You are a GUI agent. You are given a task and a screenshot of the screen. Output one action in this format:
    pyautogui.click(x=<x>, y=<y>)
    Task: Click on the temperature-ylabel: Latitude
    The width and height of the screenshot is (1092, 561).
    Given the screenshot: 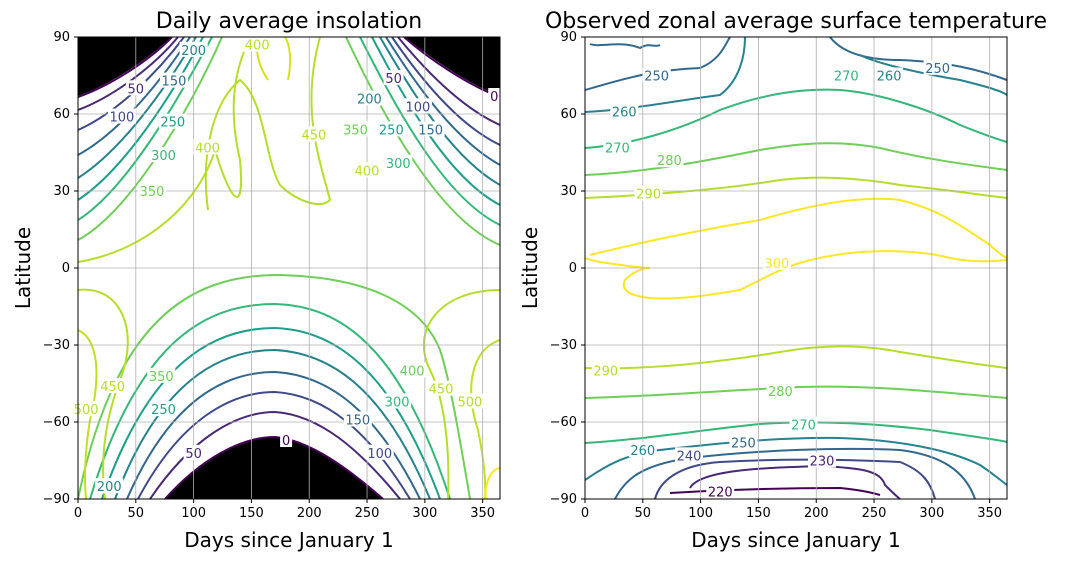 What is the action you would take?
    pyautogui.click(x=530, y=268)
    